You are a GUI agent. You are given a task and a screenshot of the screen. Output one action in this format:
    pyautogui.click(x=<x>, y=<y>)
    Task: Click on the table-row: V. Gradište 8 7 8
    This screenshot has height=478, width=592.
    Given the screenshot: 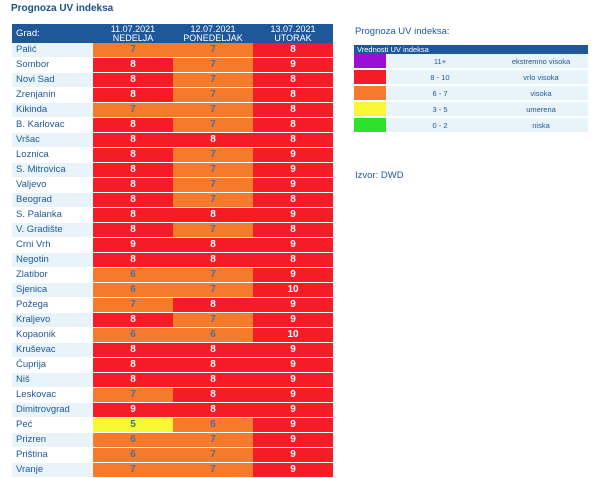 What is the action you would take?
    pyautogui.click(x=172, y=230)
    